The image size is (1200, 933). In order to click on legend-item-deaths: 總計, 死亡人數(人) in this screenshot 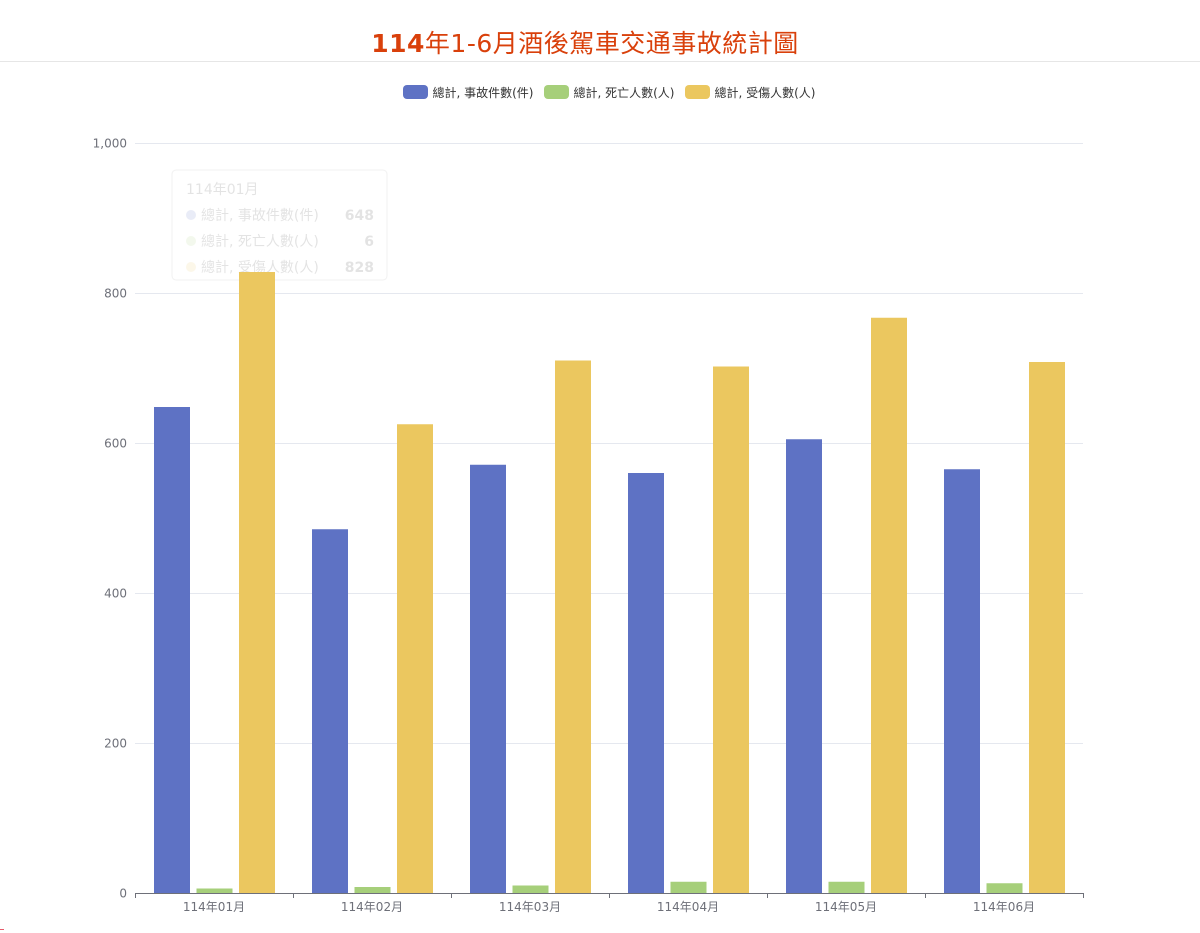, I will do `click(609, 92)`.